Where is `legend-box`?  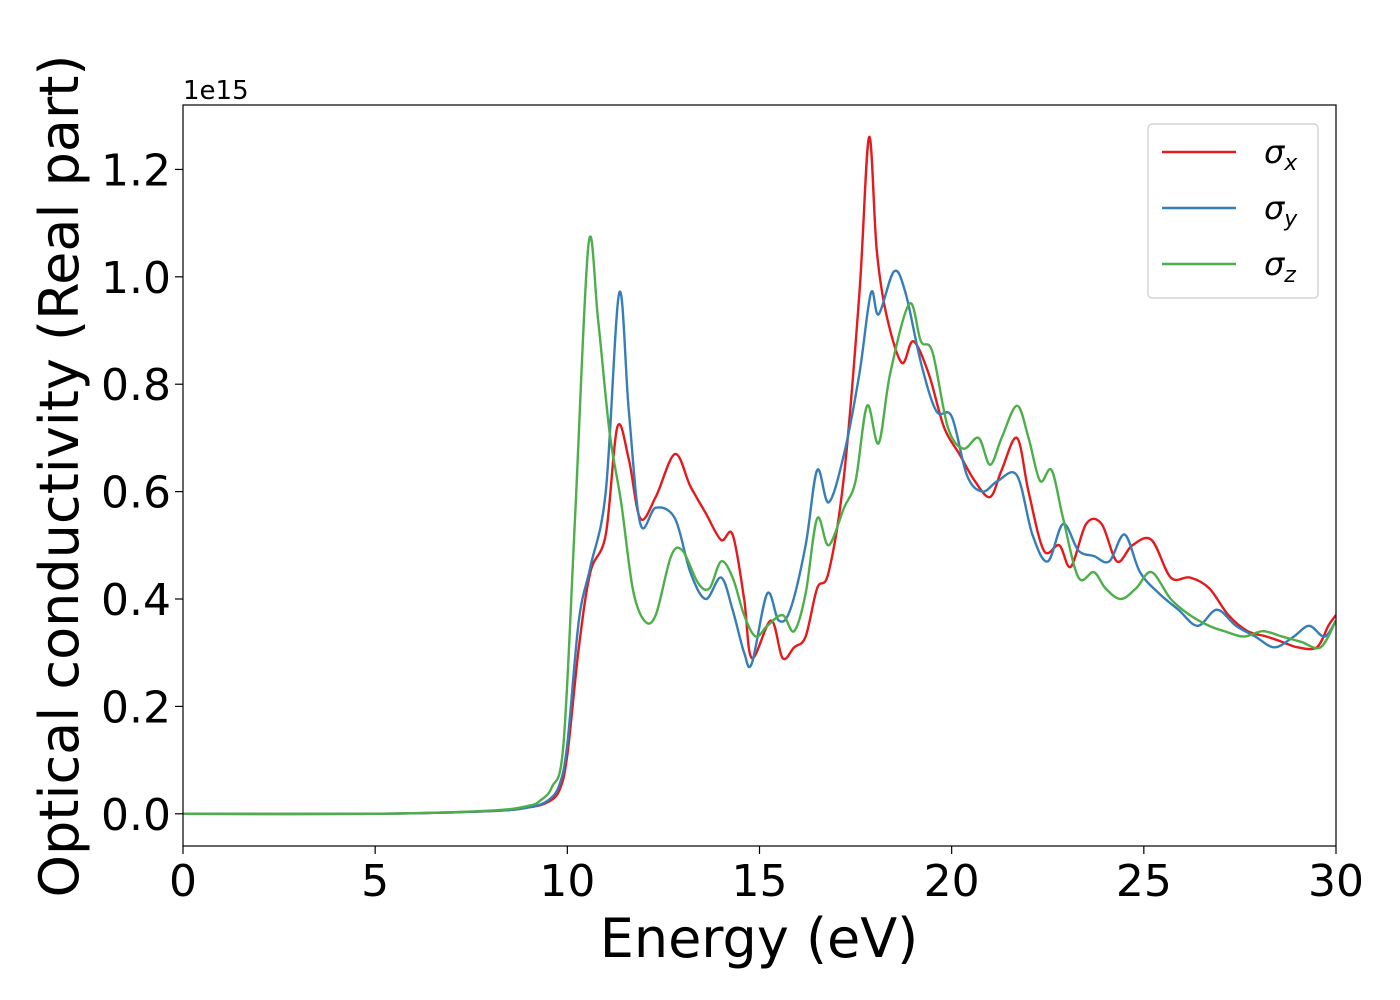
legend-box is located at coordinates (1233, 211).